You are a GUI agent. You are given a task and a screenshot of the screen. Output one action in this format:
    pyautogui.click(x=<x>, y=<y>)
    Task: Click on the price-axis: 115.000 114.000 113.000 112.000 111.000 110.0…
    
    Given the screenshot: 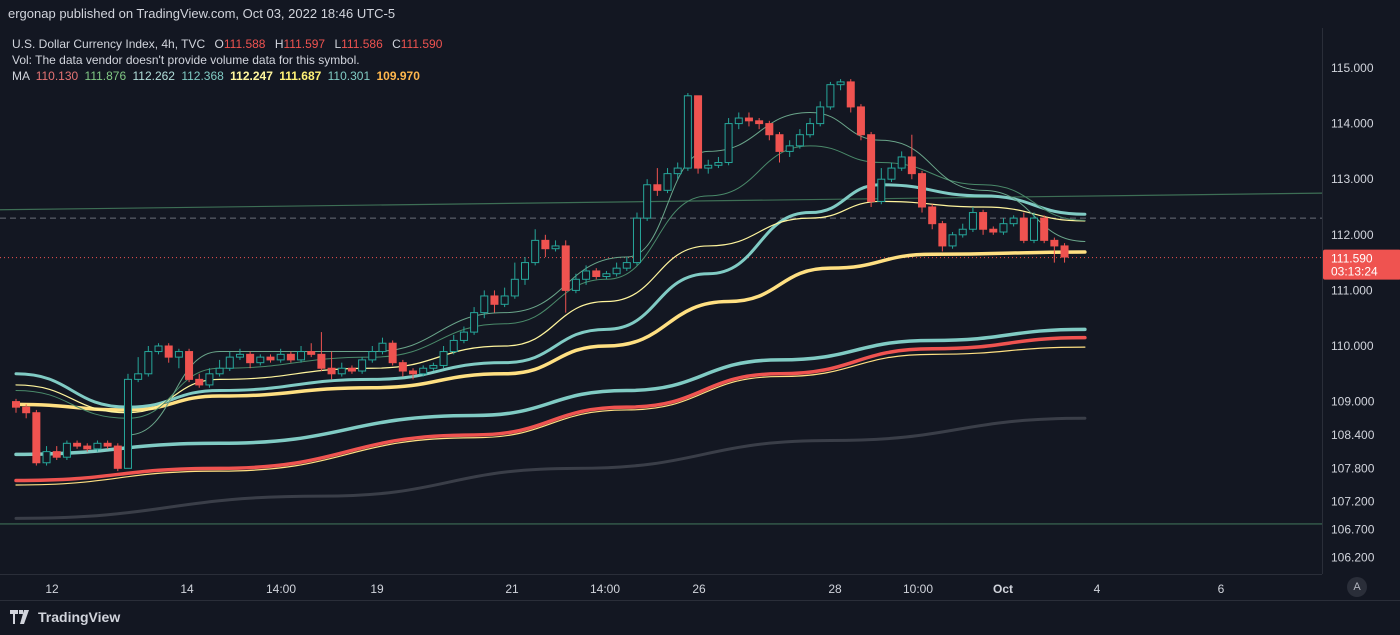 What is the action you would take?
    pyautogui.click(x=1361, y=301)
    